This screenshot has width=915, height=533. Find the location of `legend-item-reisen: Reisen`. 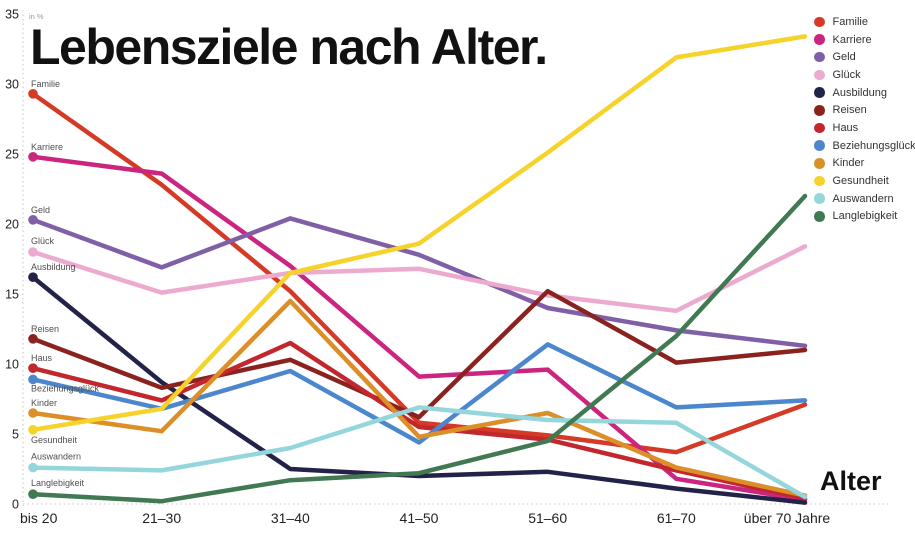

legend-item-reisen: Reisen is located at coordinates (864, 110).